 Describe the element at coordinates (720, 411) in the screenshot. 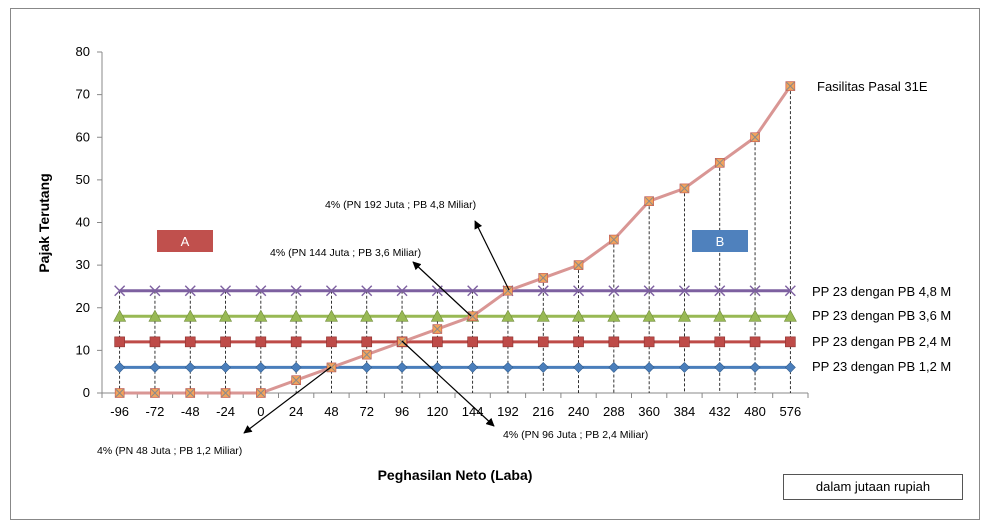

I see `x-tick-label: 432` at that location.